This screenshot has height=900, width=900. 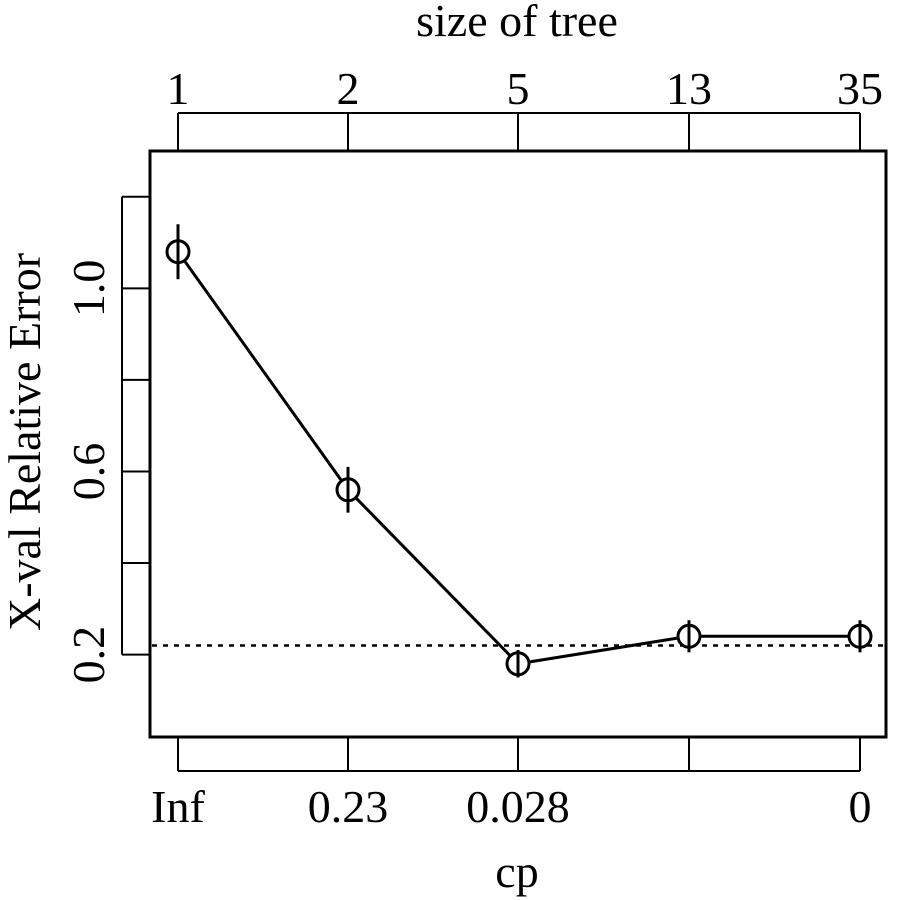 I want to click on y-tick-label: 0.6, so click(x=88, y=472).